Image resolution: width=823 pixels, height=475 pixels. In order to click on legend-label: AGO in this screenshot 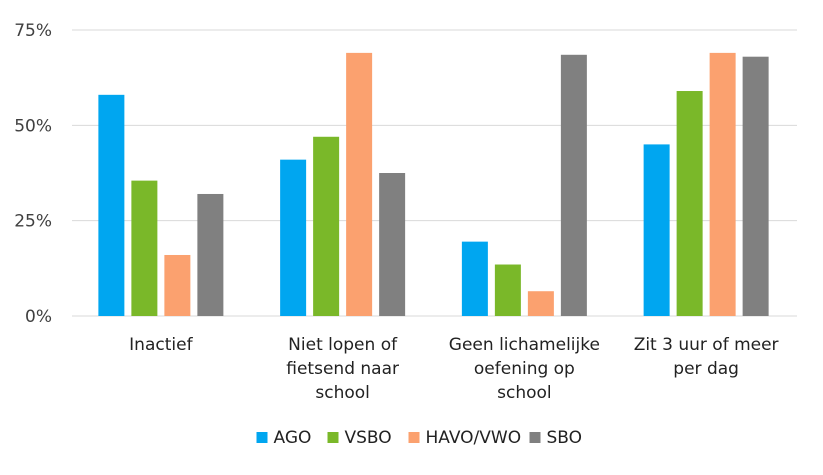, I will do `click(293, 438)`.